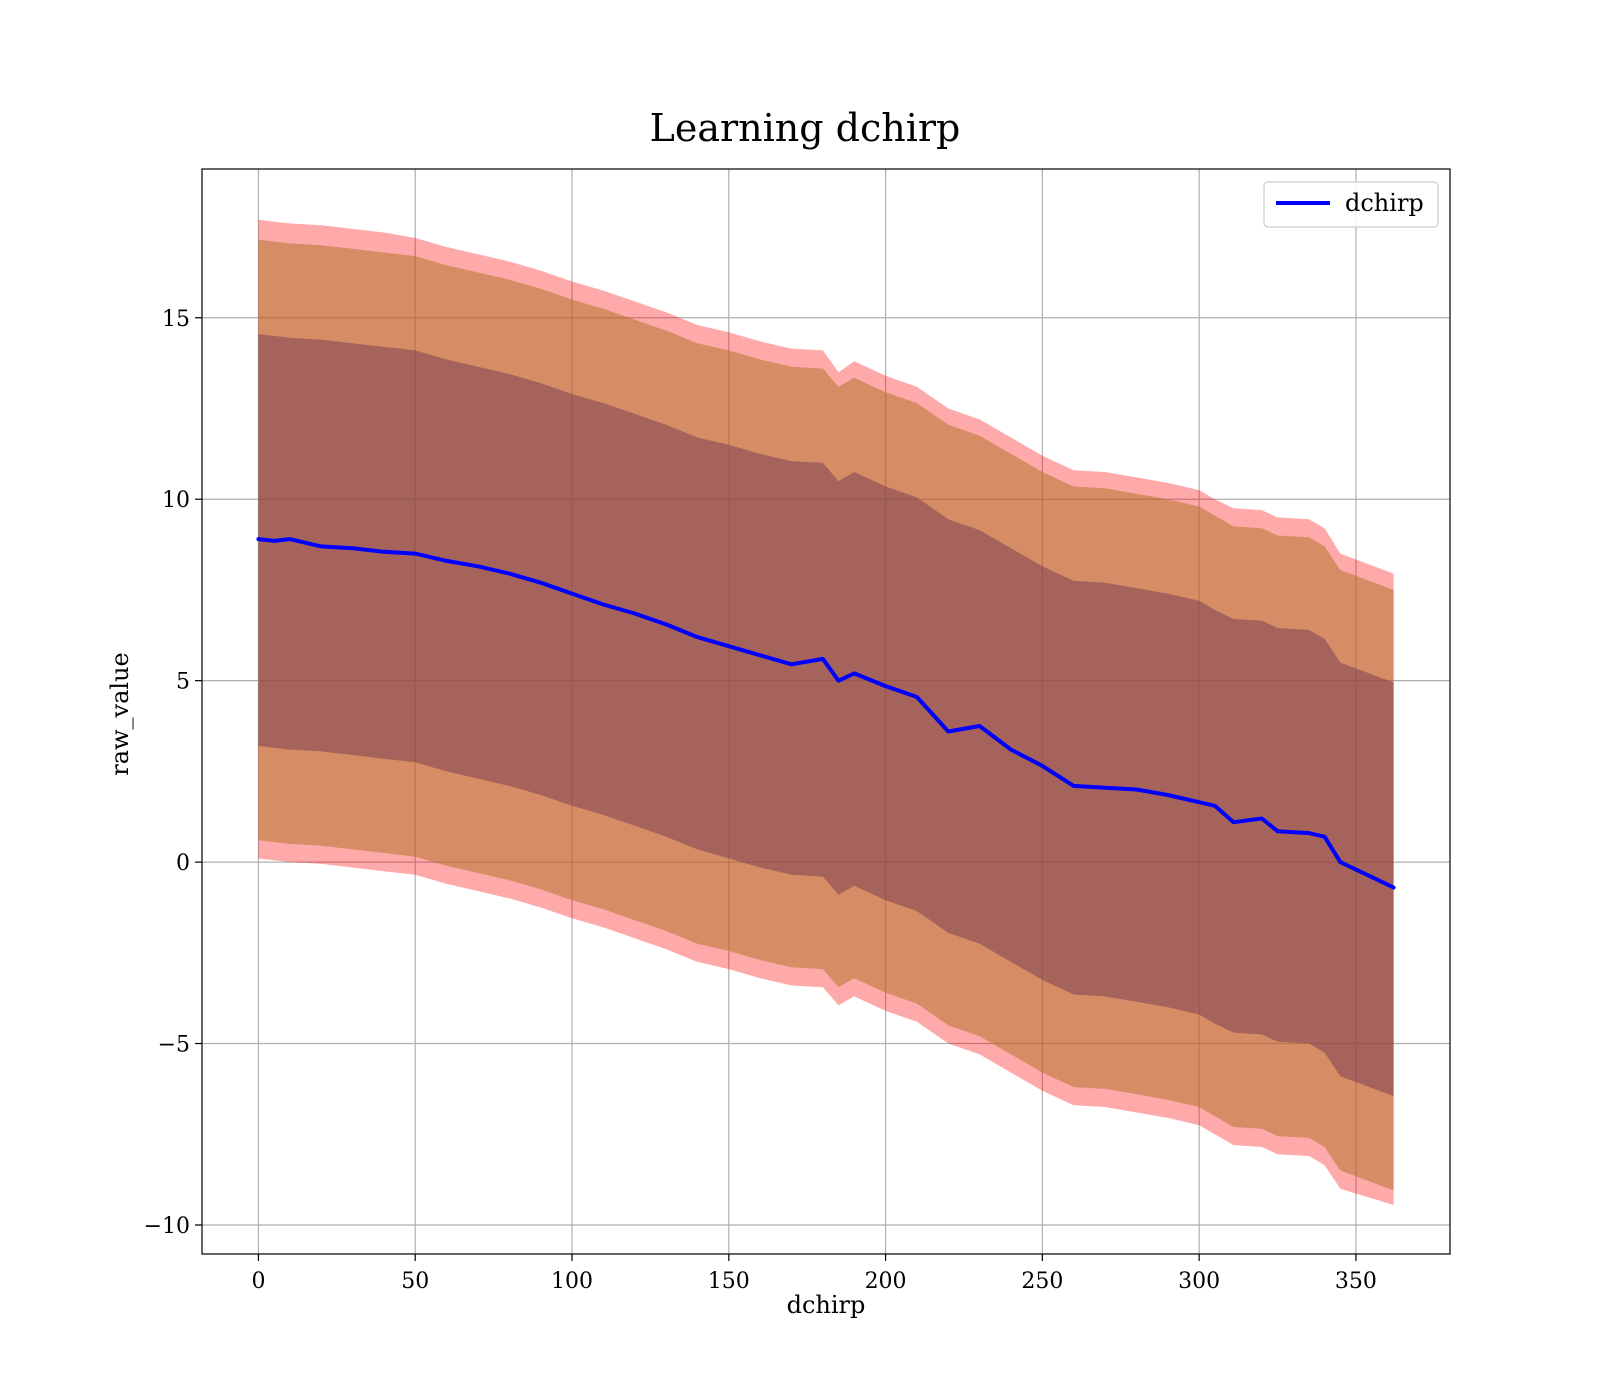  Describe the element at coordinates (805, 128) in the screenshot. I see `chart-title: Learning dchirp` at that location.